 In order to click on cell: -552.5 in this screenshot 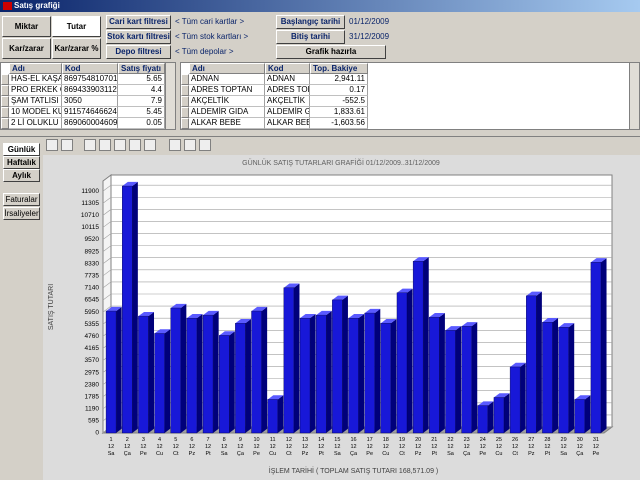, I will do `click(339, 101)`.